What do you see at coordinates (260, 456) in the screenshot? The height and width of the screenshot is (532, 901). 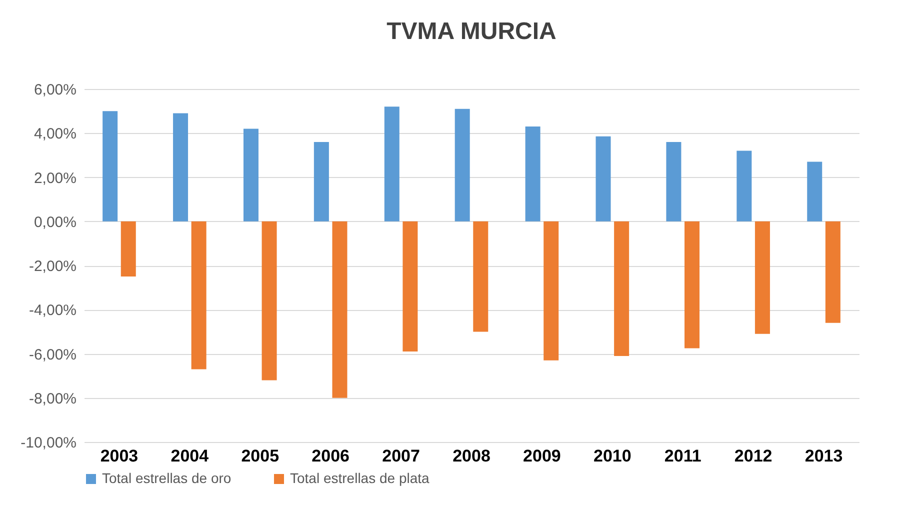 I see `x-tick-label: 2005` at bounding box center [260, 456].